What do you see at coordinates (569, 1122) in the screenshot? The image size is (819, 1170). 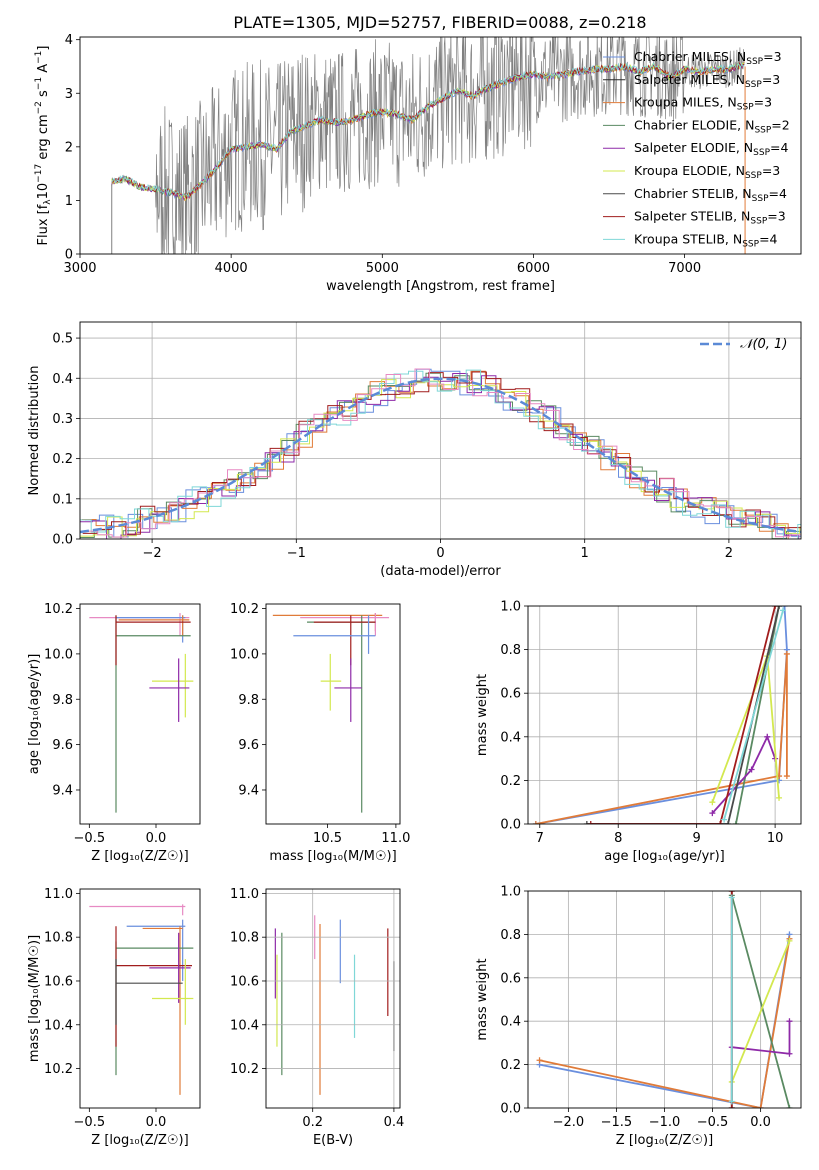 I see `x-tick-label: −2.0` at bounding box center [569, 1122].